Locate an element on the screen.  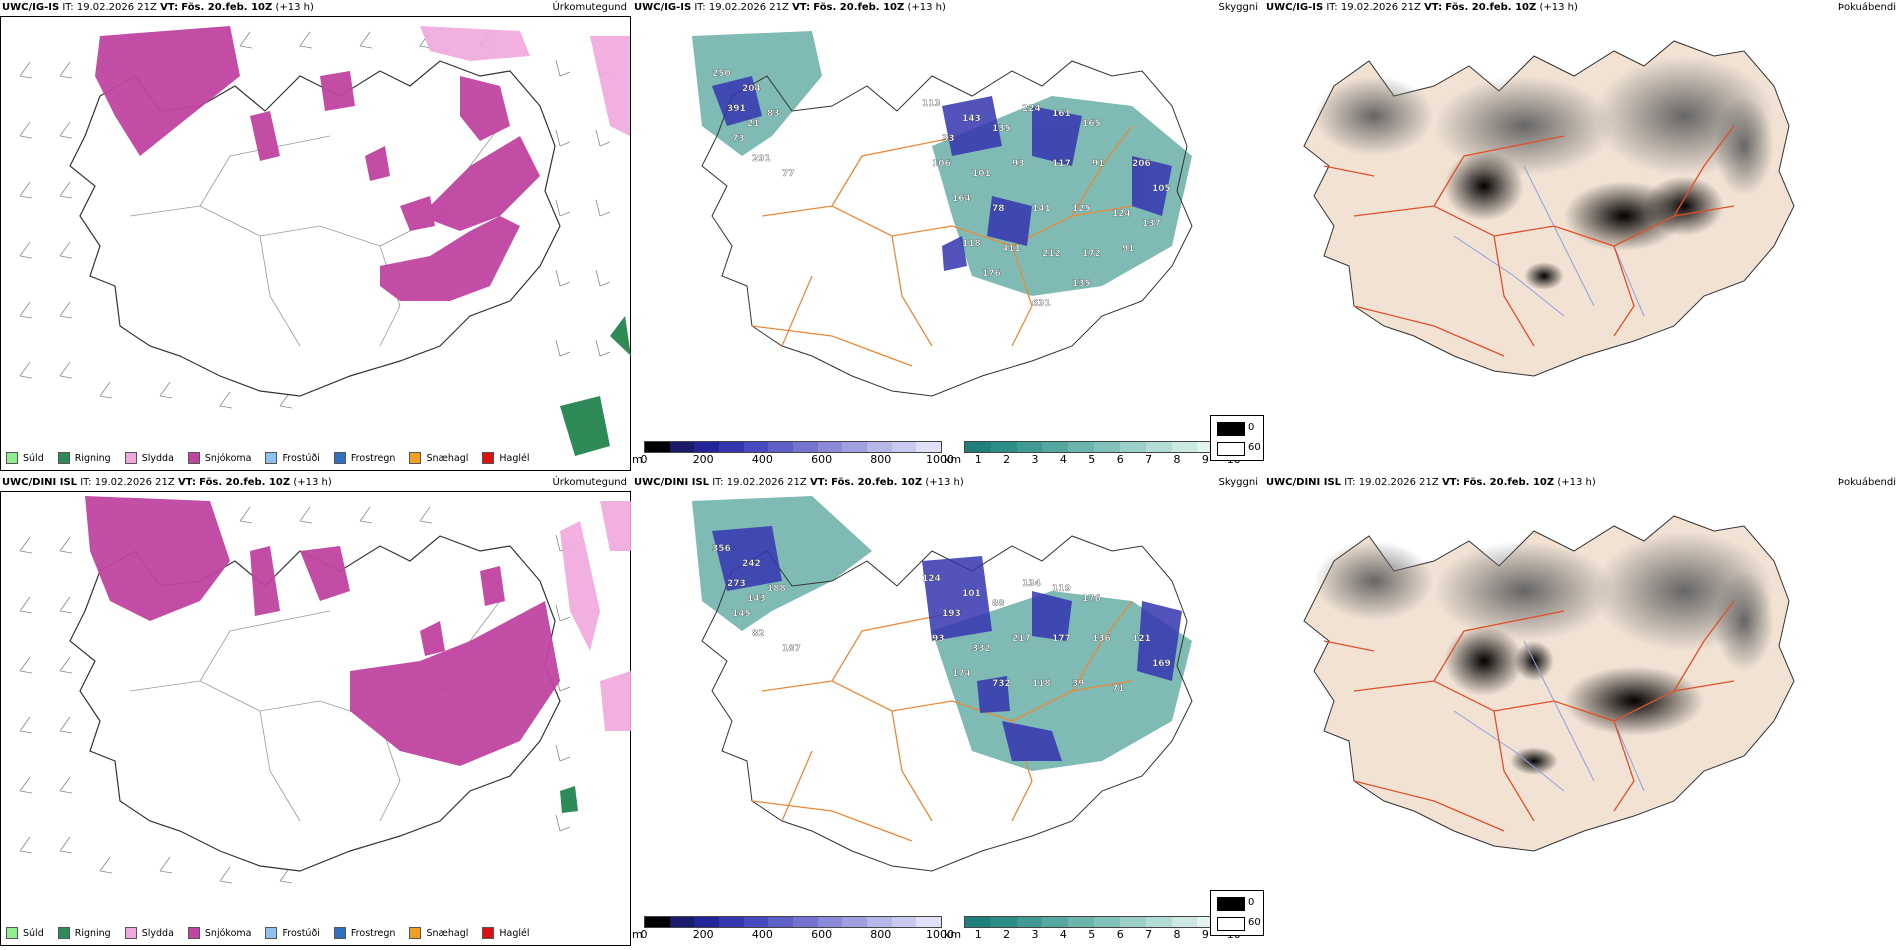
iceland-coastline is located at coordinates (315, 228).